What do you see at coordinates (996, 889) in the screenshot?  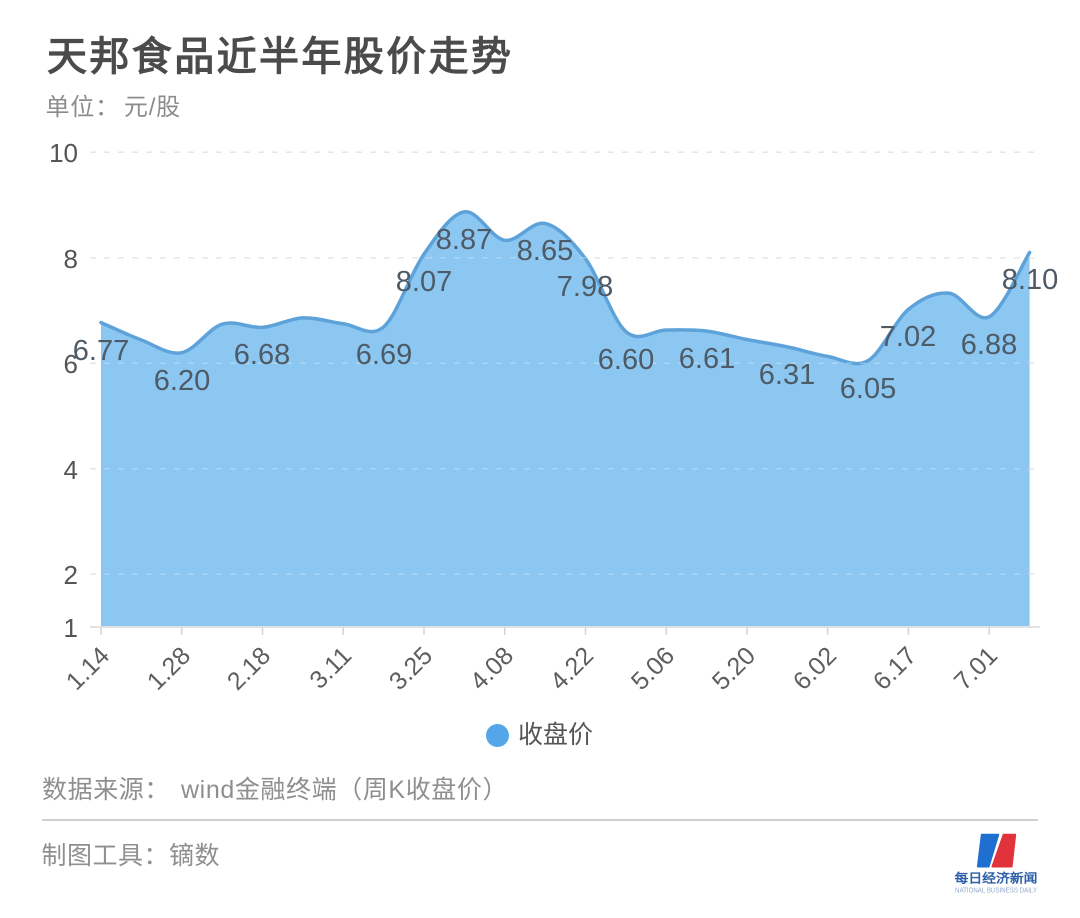 I see `svg-text: NATIONAL BUSINESS DAILY` at bounding box center [996, 889].